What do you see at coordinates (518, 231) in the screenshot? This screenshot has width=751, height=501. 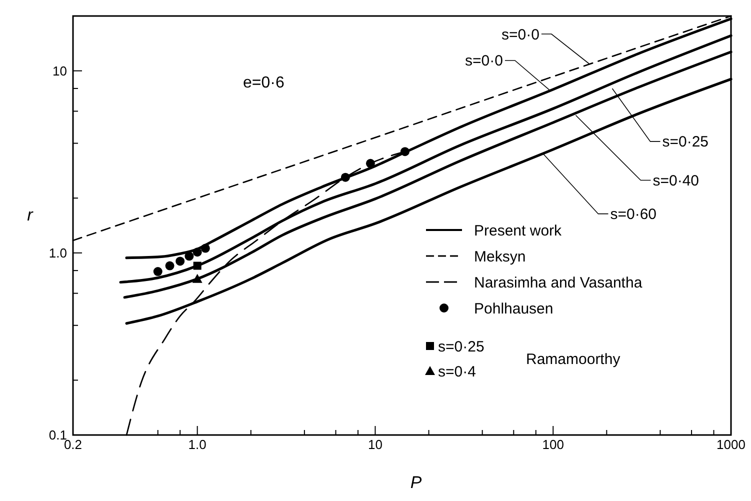 I see `legend-label: Present work` at bounding box center [518, 231].